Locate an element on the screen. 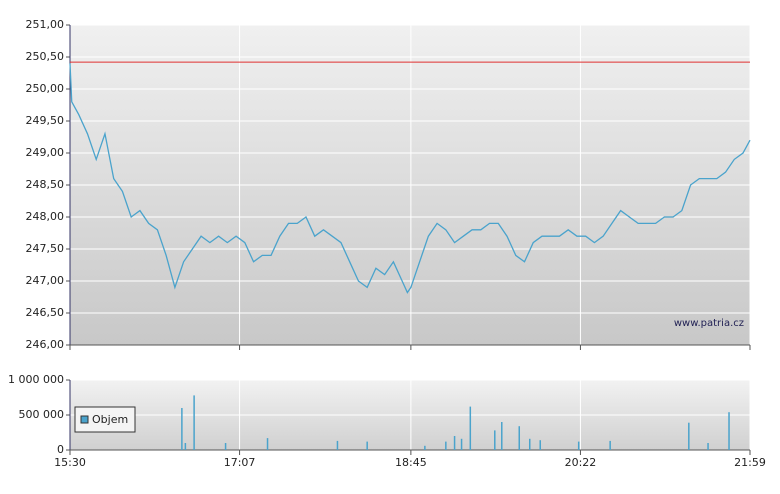 This screenshot has height=494, width=780. y-tick-label: 1 000 000 is located at coordinates (36, 379).